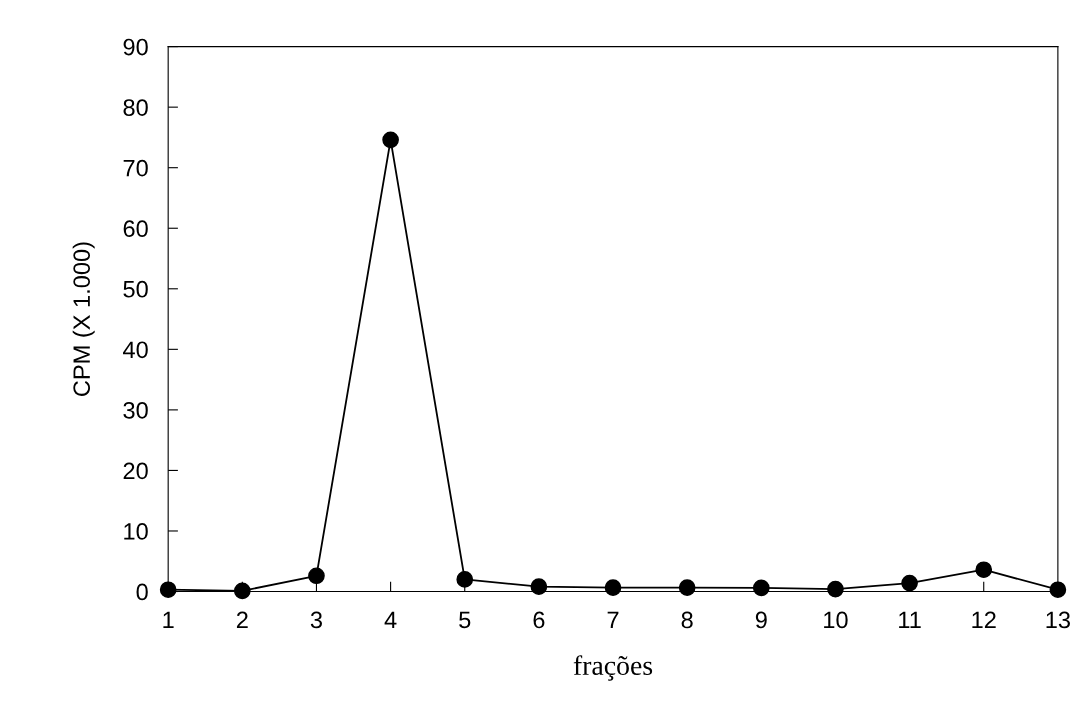  I want to click on y-tick-label: 40, so click(135, 350).